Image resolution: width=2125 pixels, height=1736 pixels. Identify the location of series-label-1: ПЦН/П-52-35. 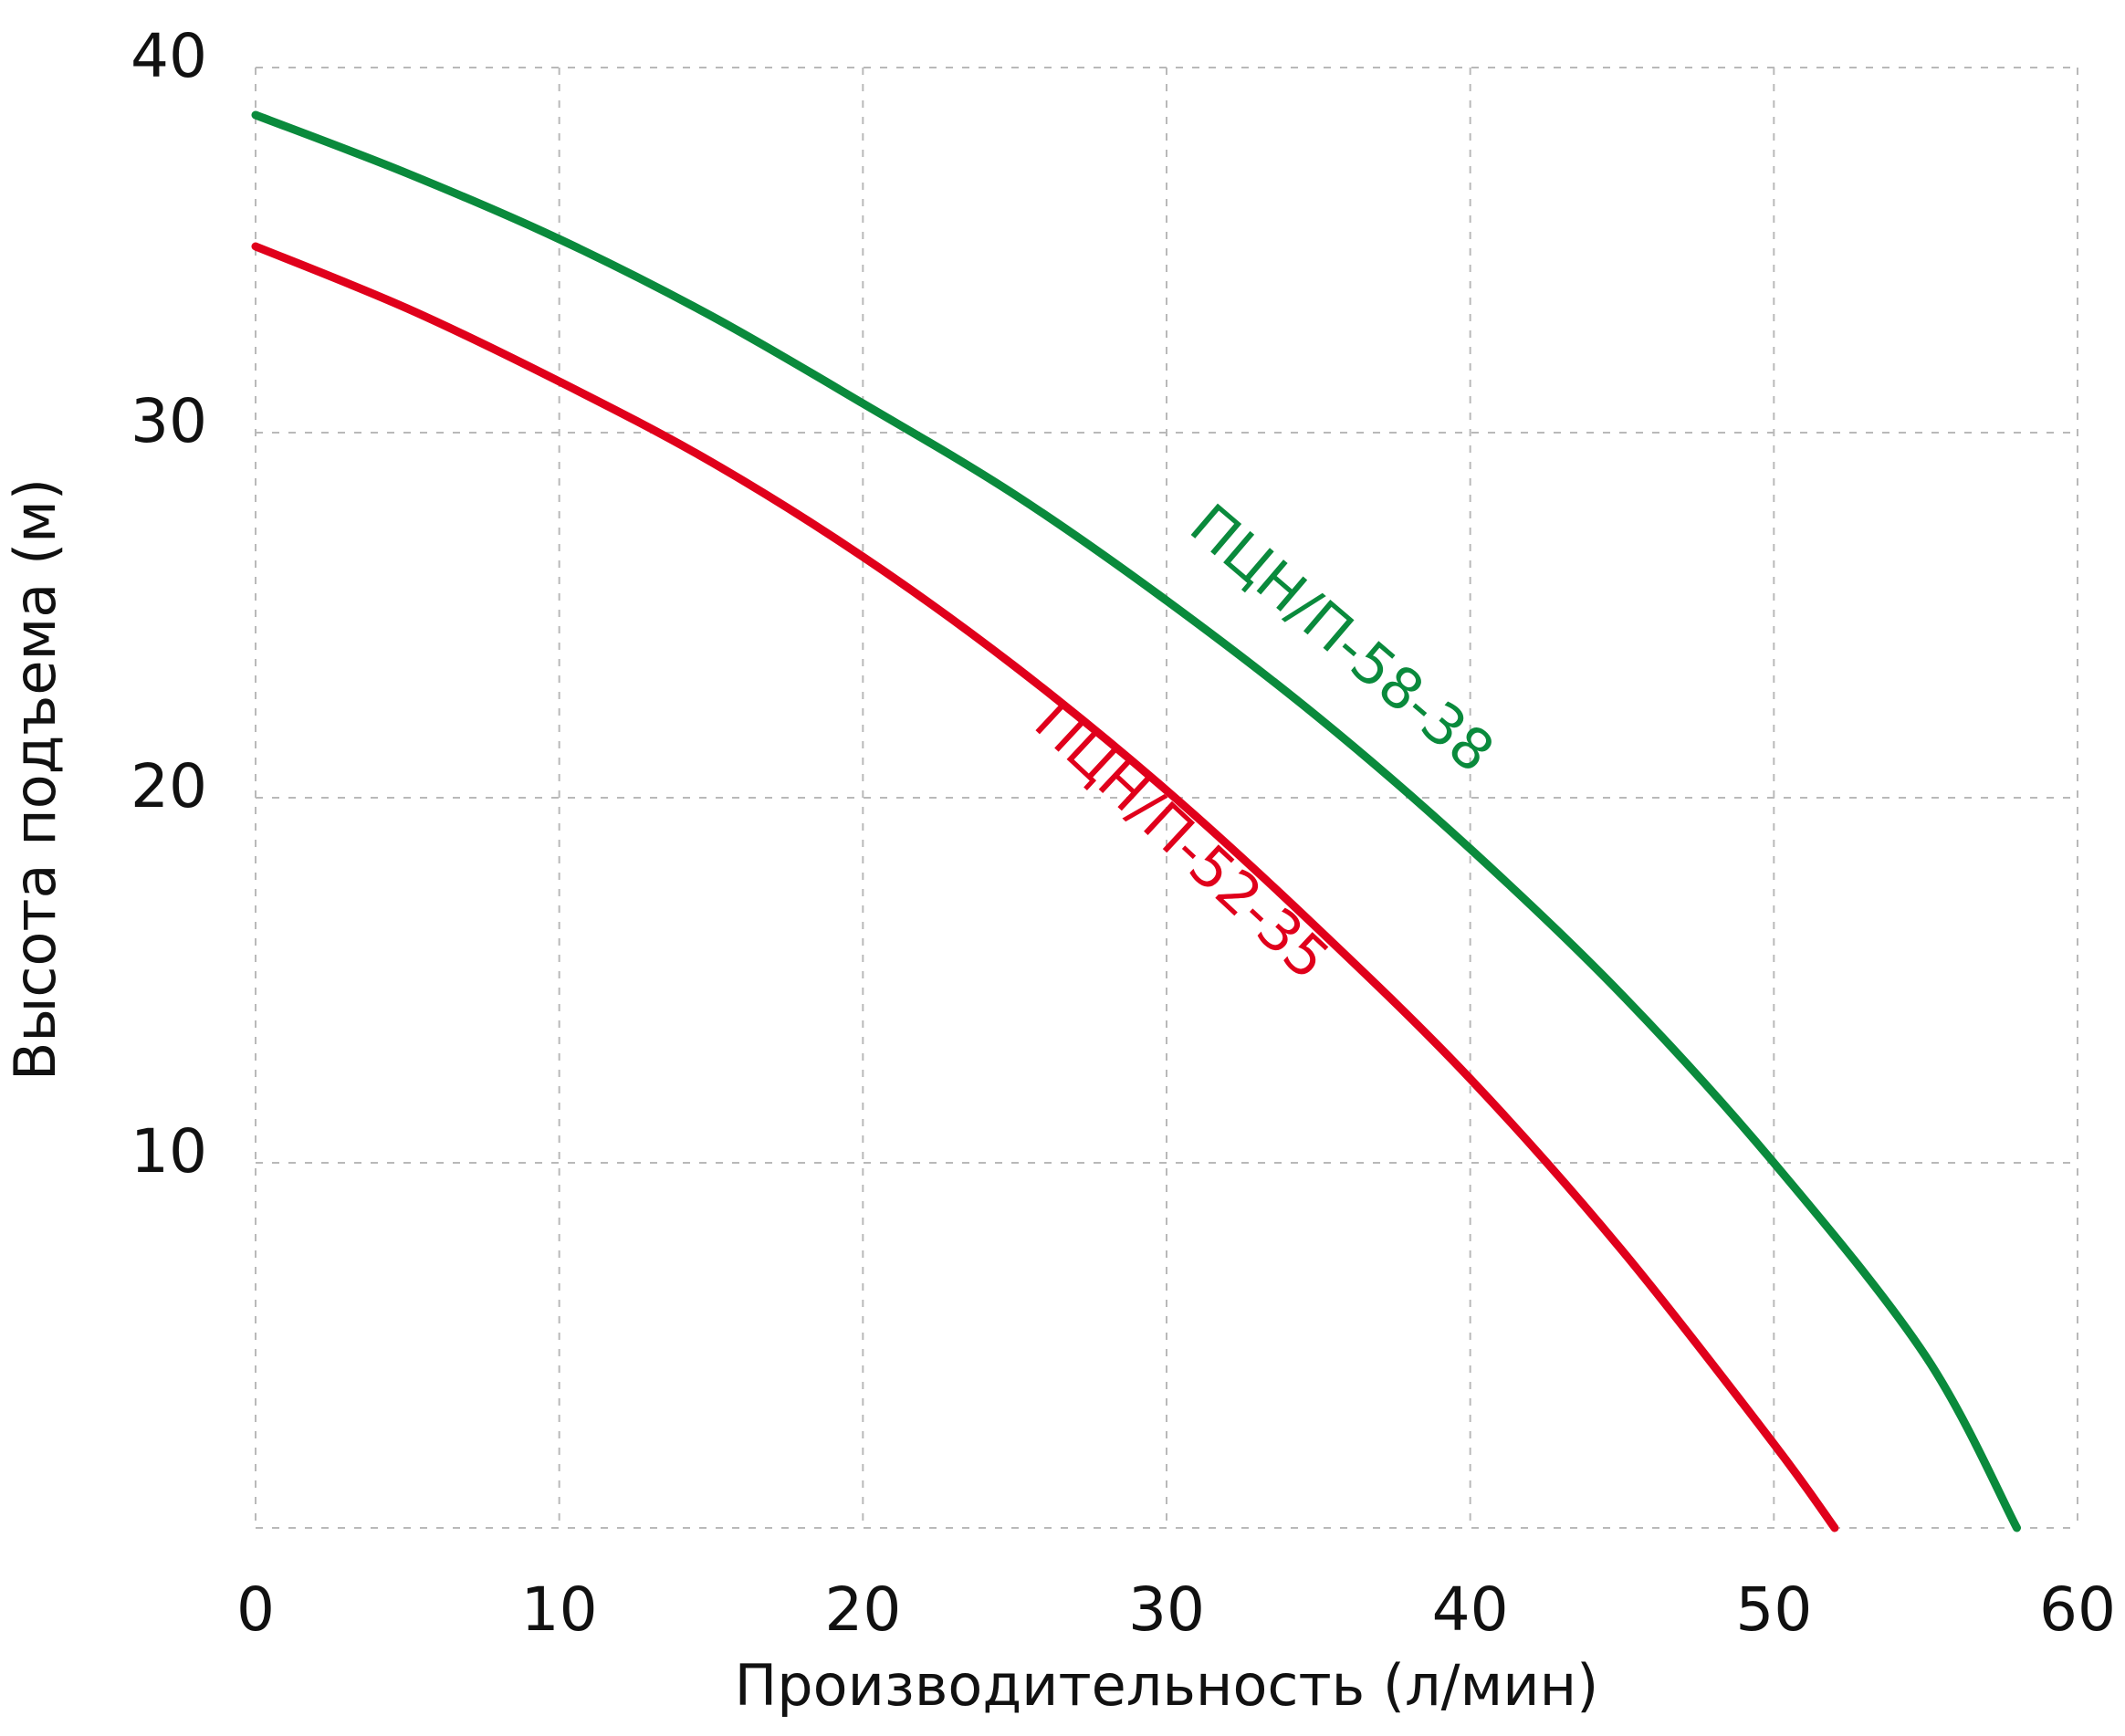
(1182, 840).